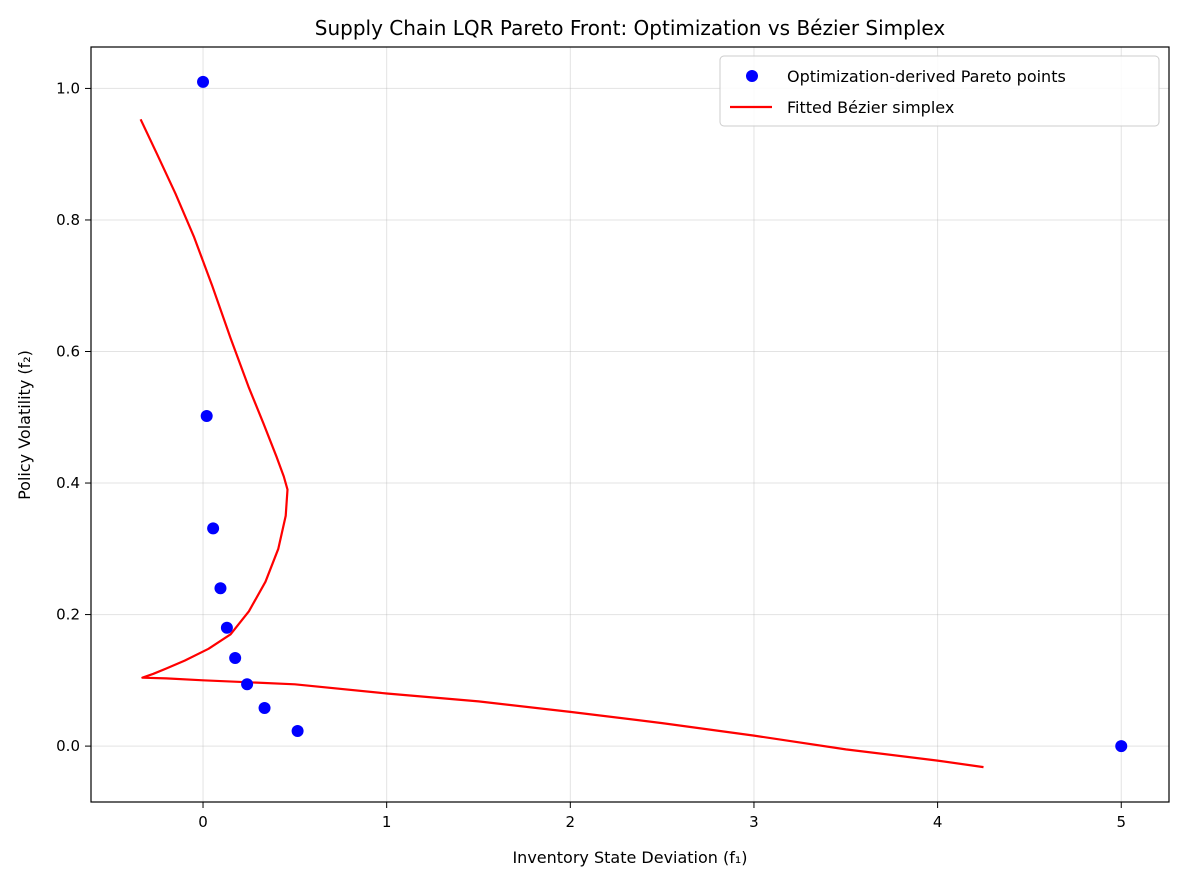 This screenshot has height=881, width=1184. Describe the element at coordinates (68, 483) in the screenshot. I see `y-tick-label: 0.4` at that location.